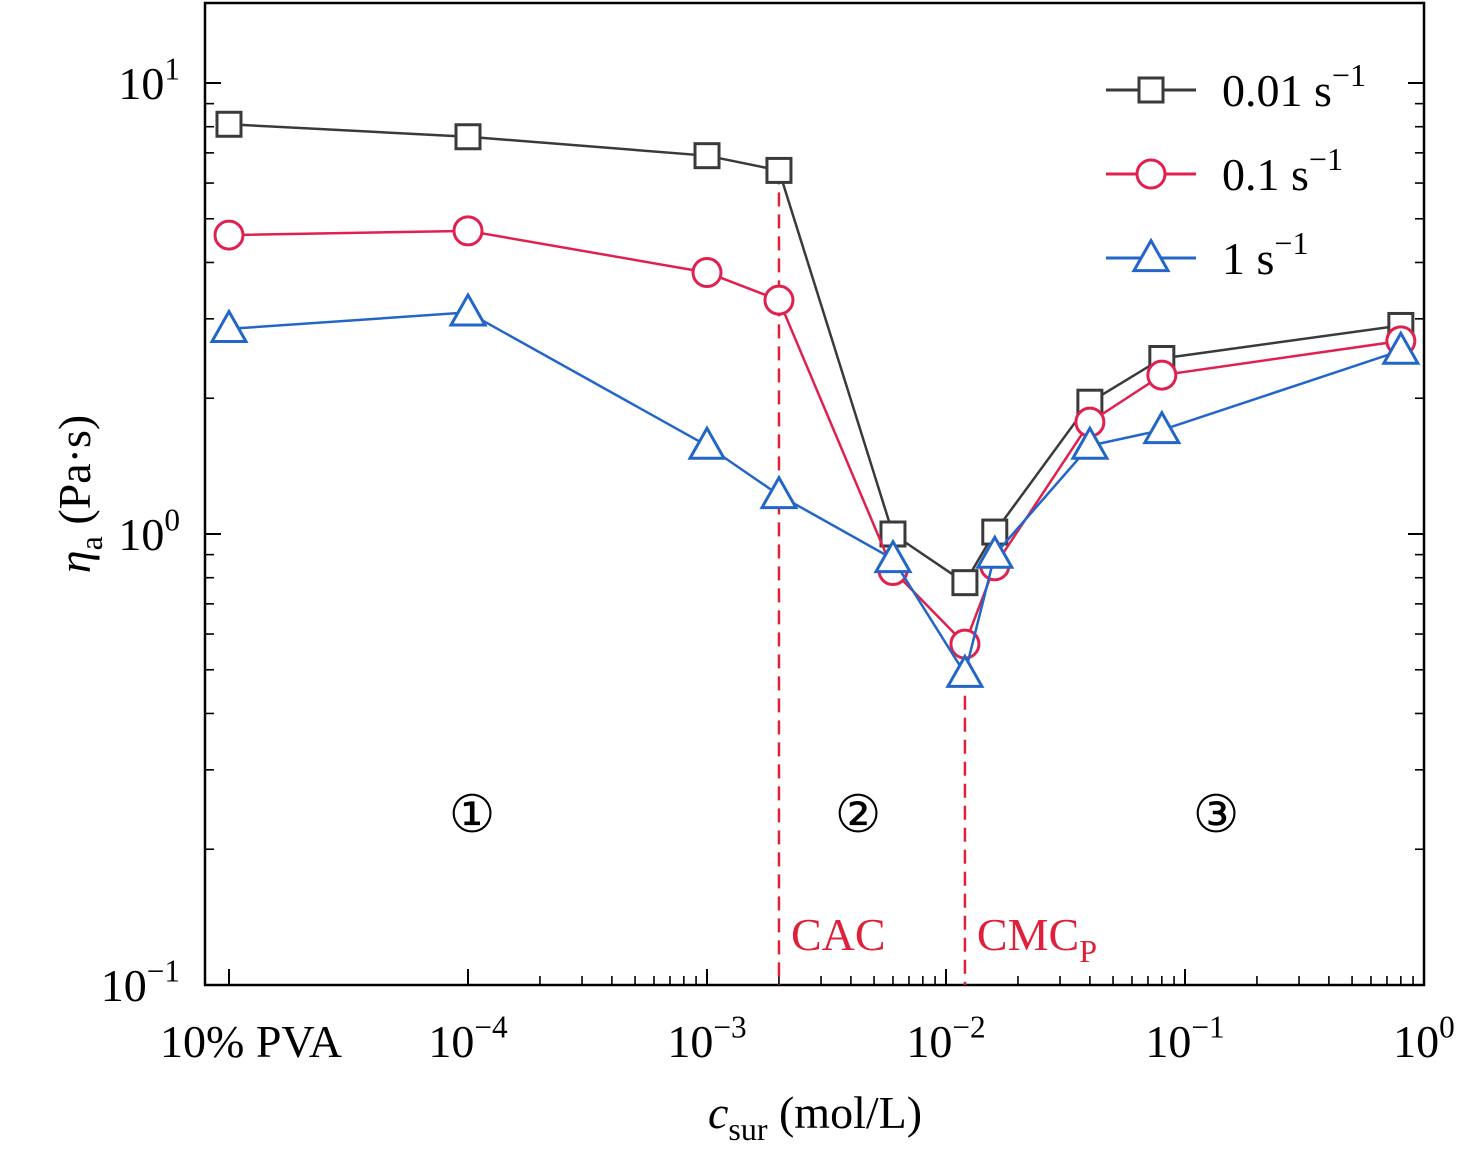 The height and width of the screenshot is (1161, 1476). What do you see at coordinates (1294, 86) in the screenshot?
I see `legend-label: 0.01 s−1` at bounding box center [1294, 86].